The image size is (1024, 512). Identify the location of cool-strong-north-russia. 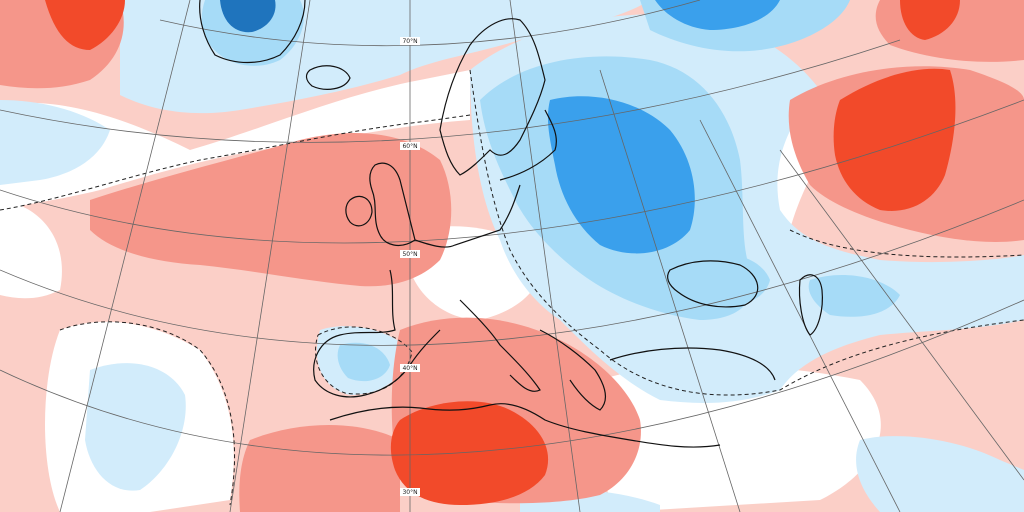
(717, 15).